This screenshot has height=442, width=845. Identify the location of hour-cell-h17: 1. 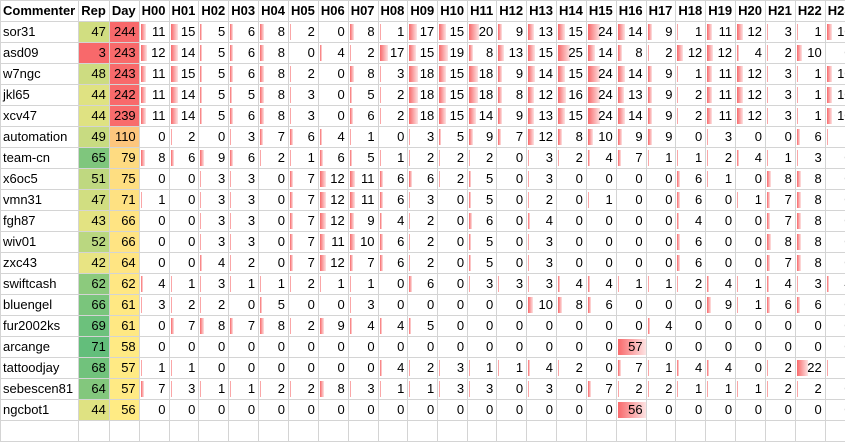
(661, 284).